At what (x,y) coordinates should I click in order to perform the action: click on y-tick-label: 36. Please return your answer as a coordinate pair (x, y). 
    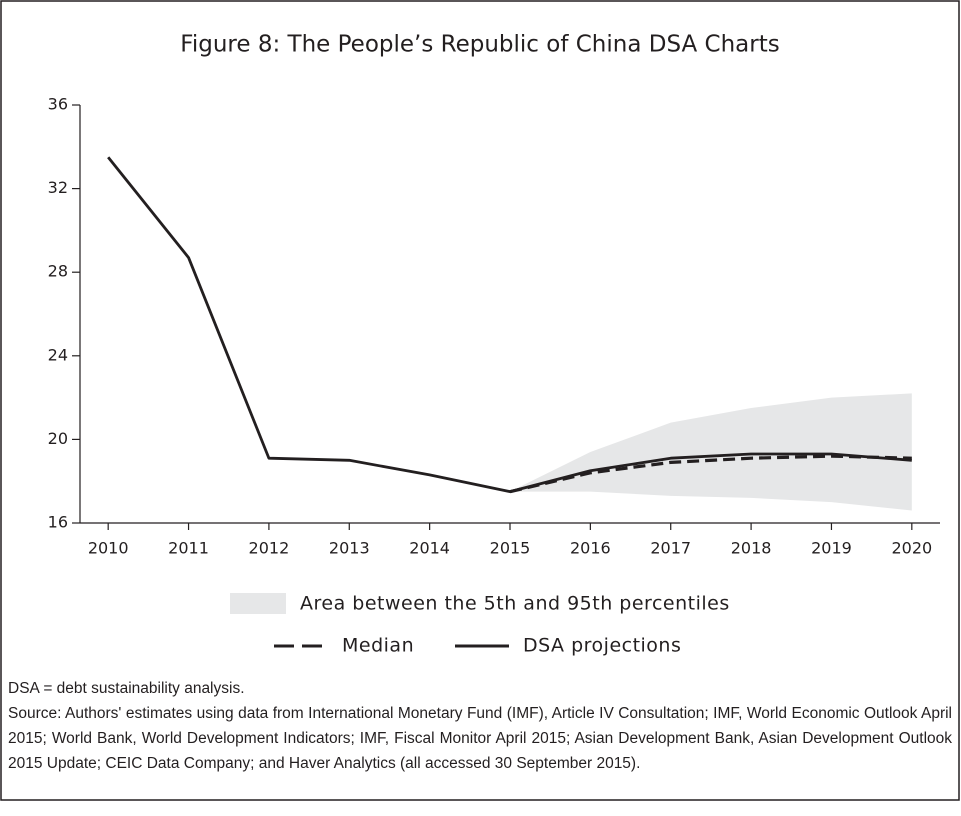
    Looking at the image, I should click on (58, 104).